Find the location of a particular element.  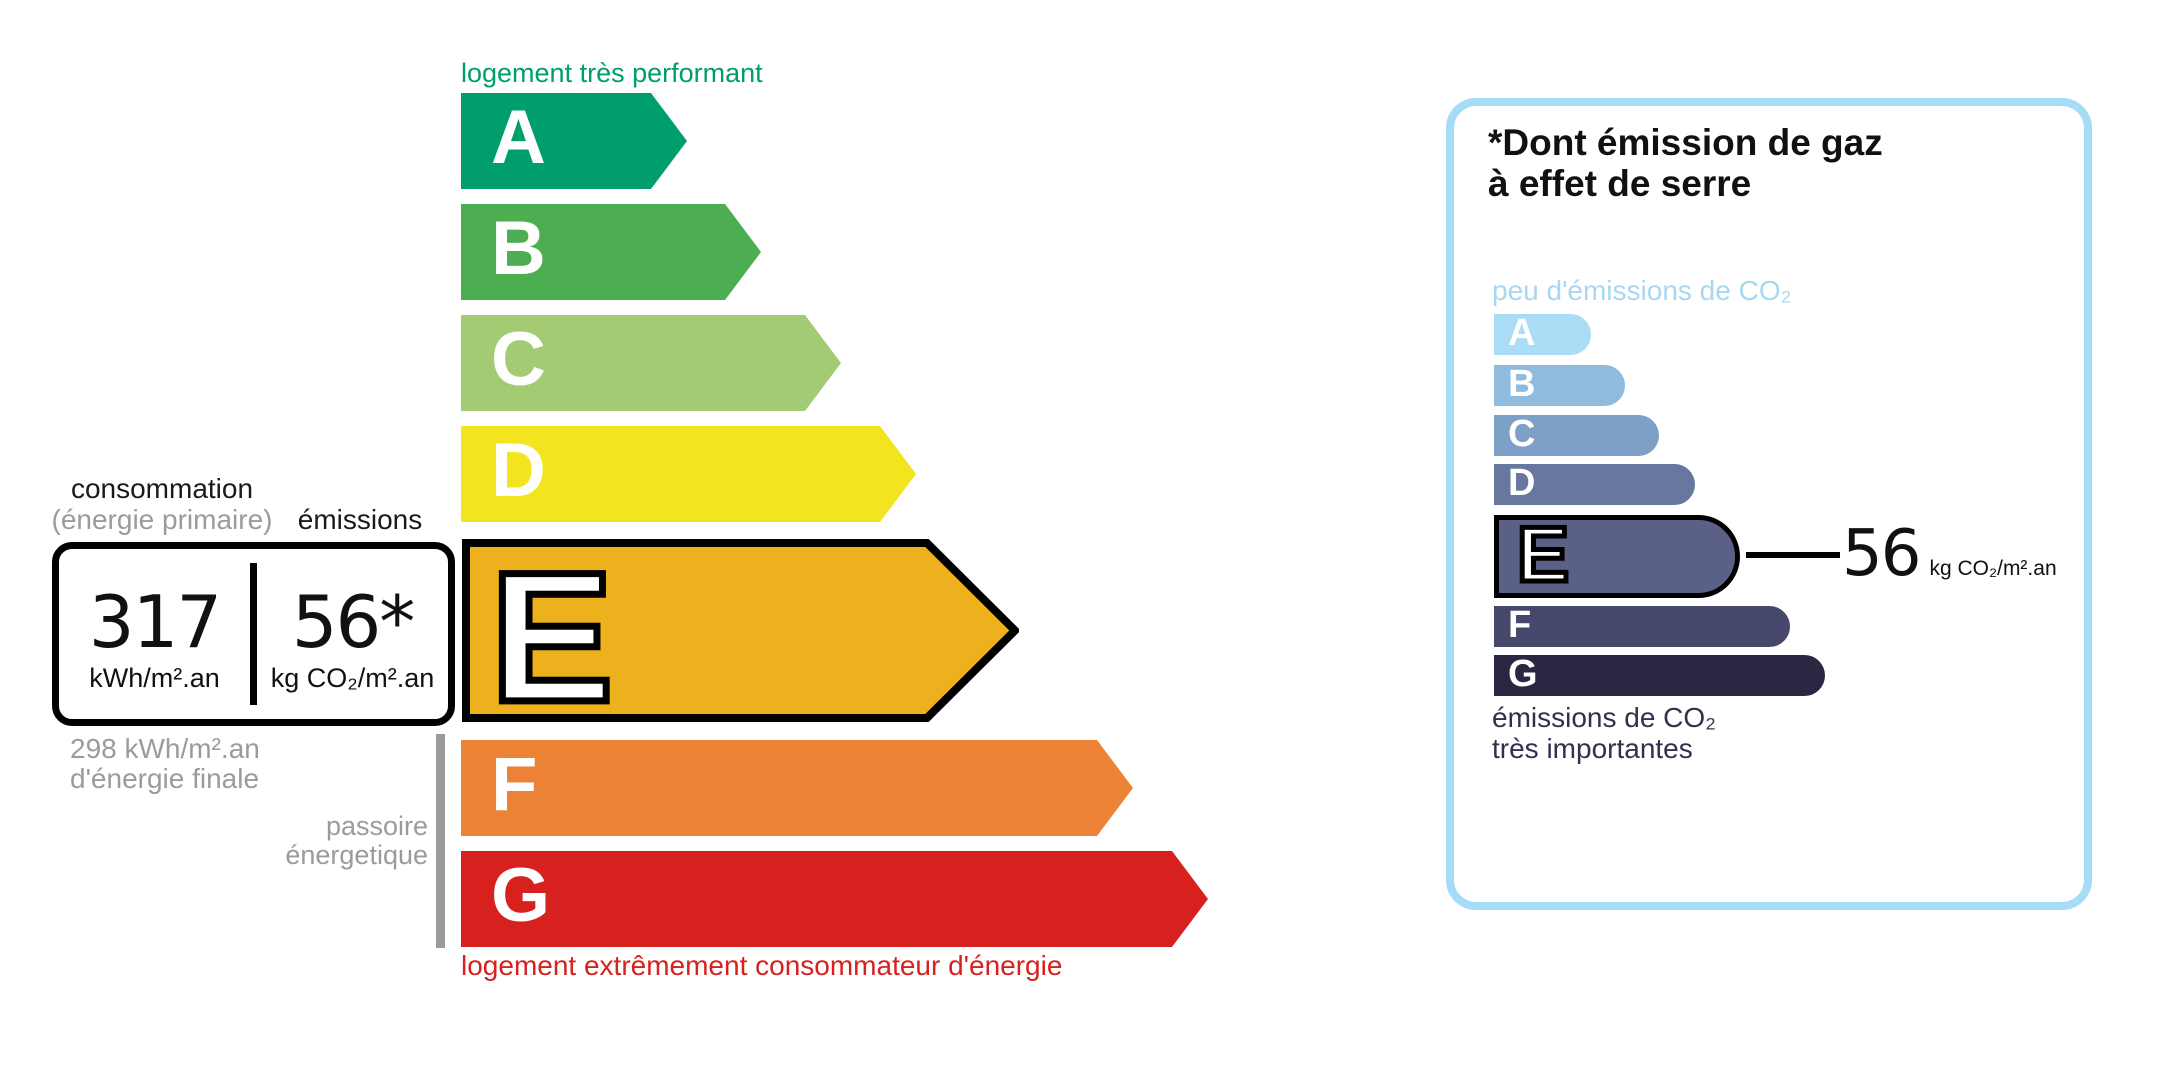

final-energy-line2: d'énergie finale is located at coordinates (165, 778).